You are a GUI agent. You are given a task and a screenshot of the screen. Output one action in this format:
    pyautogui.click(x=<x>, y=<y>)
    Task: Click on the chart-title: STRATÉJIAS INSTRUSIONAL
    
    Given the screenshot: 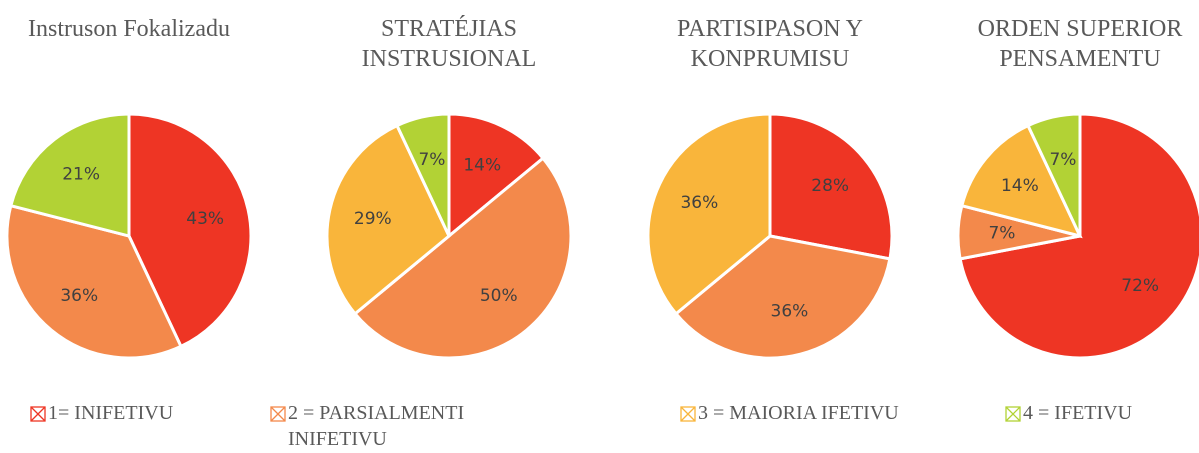 What is the action you would take?
    pyautogui.click(x=449, y=44)
    